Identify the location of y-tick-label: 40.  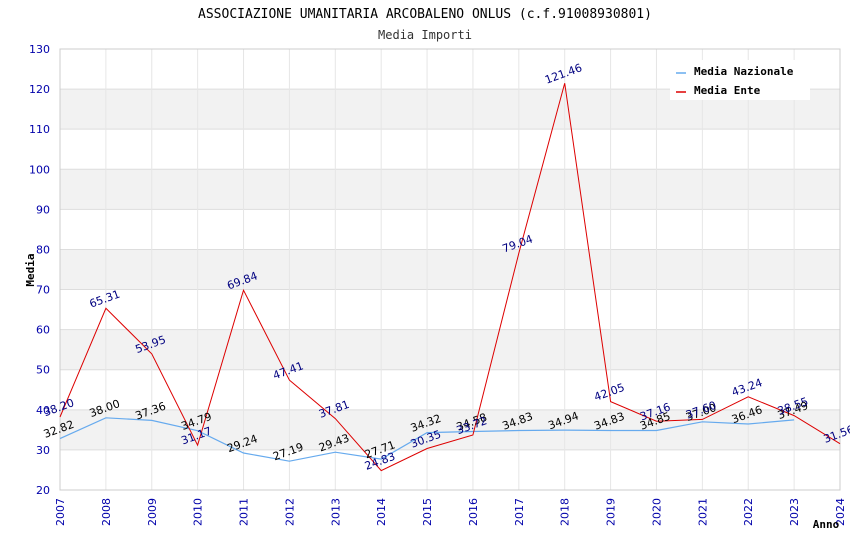
(43, 410).